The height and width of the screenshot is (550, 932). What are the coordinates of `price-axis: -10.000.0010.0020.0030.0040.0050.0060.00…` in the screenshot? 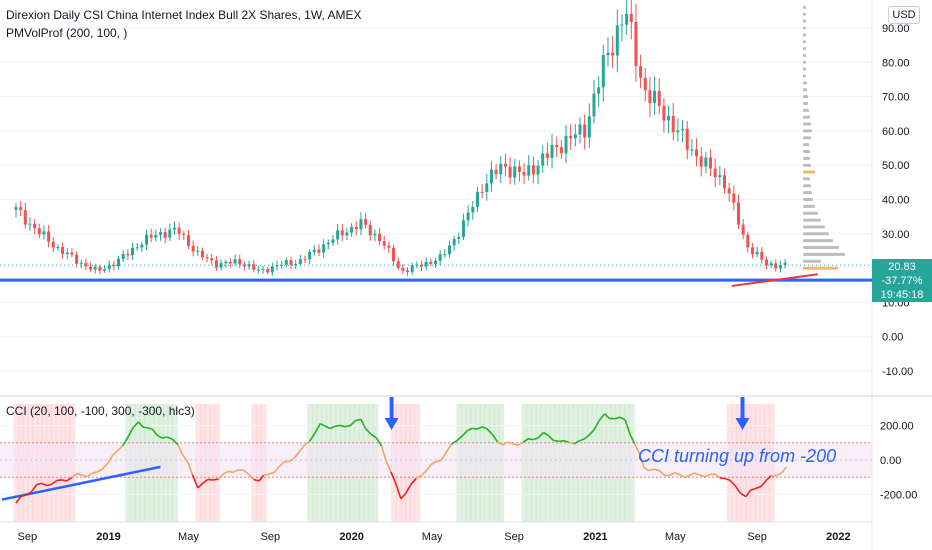 It's located at (897, 200).